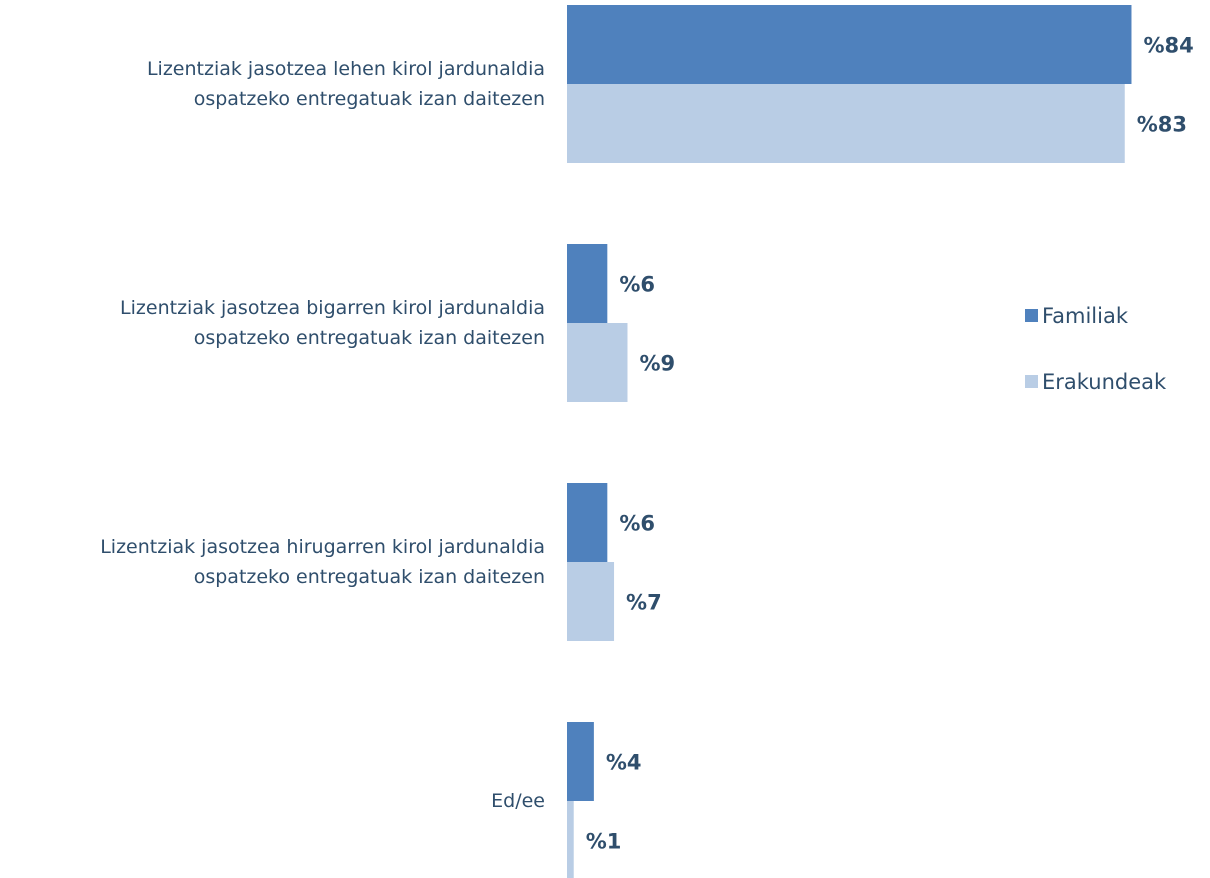  I want to click on category-label: Ed/ee, so click(518, 801).